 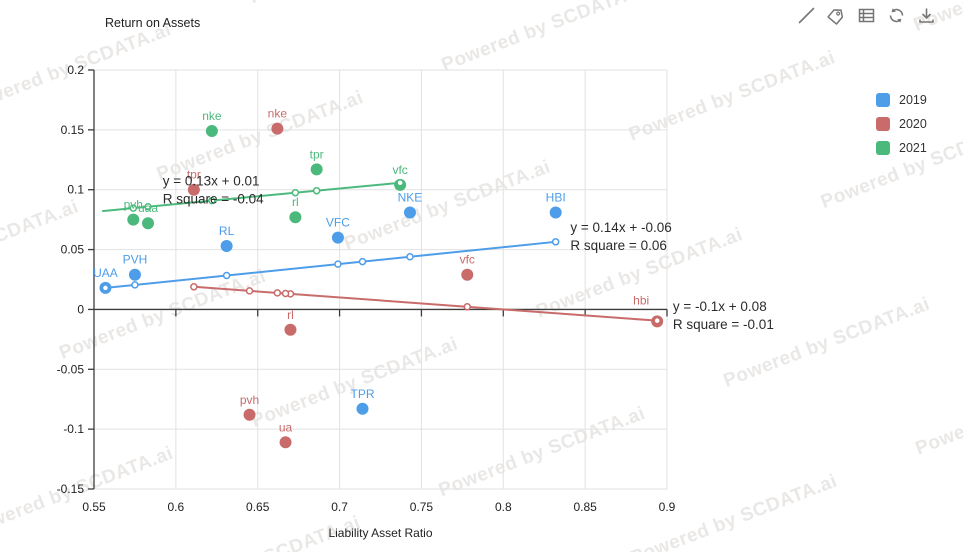 I want to click on legend-swatch-2021, so click(x=883, y=147).